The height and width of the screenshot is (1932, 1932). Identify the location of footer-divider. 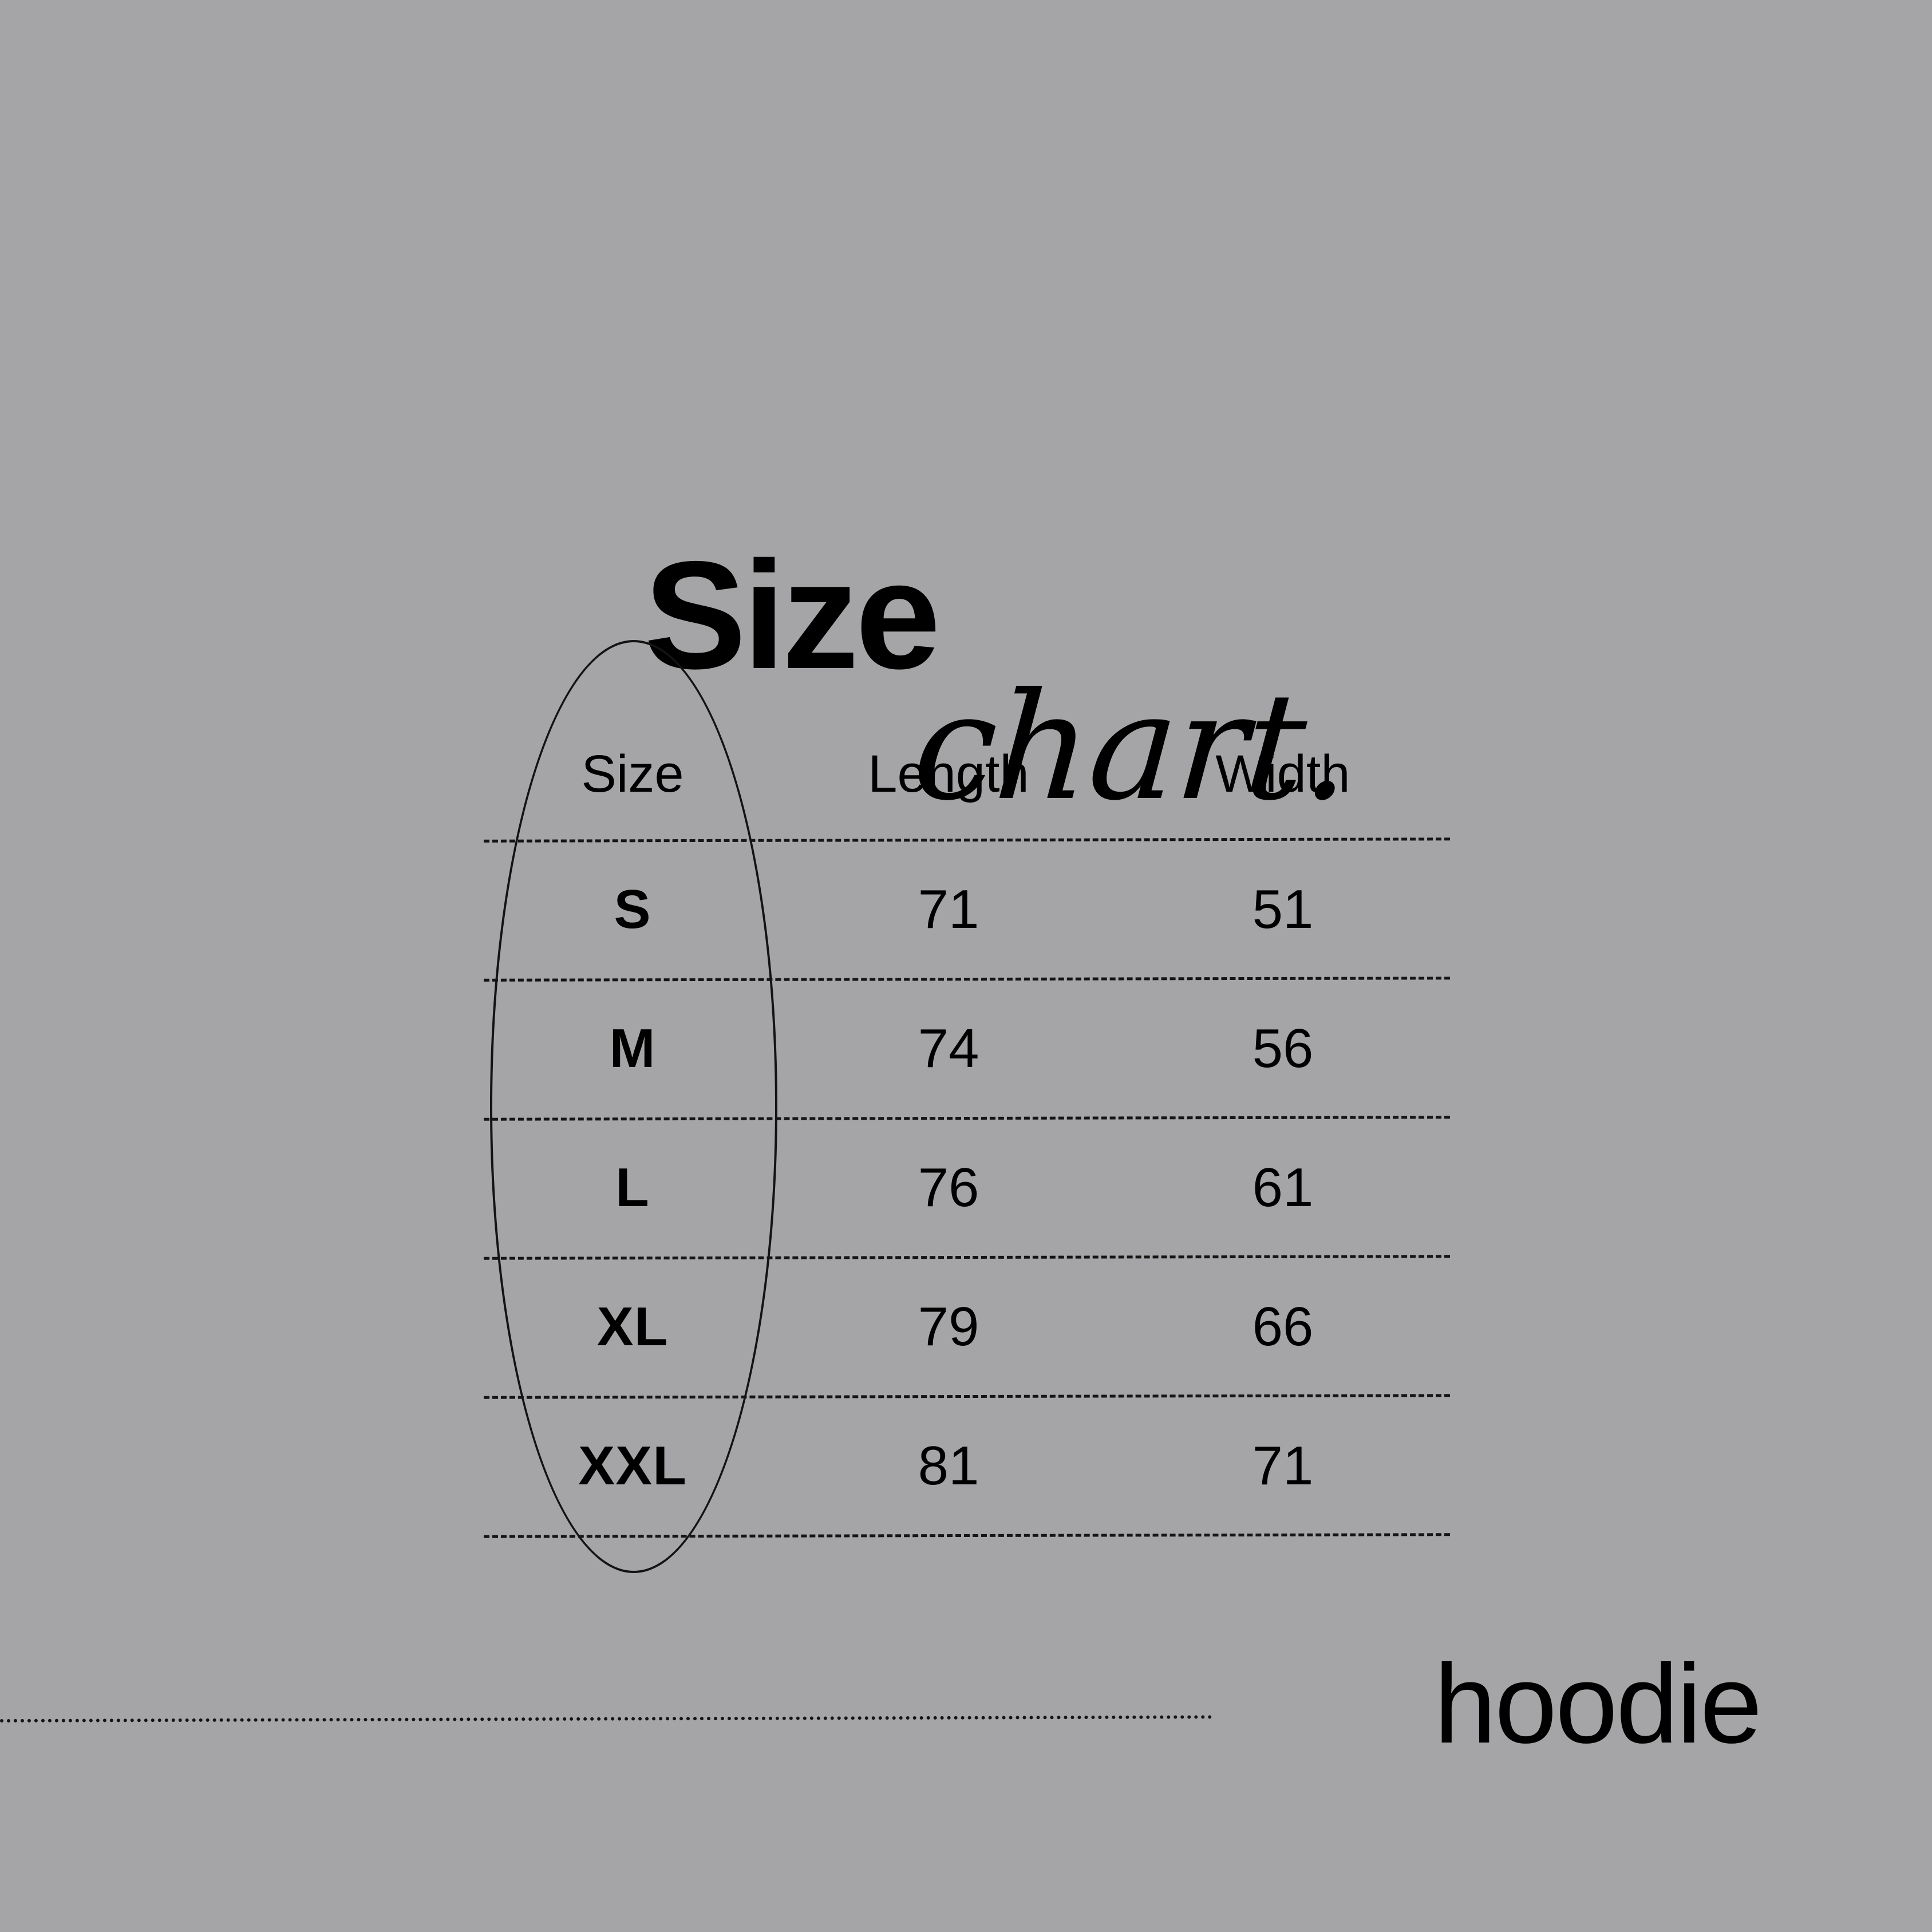
(606, 1718).